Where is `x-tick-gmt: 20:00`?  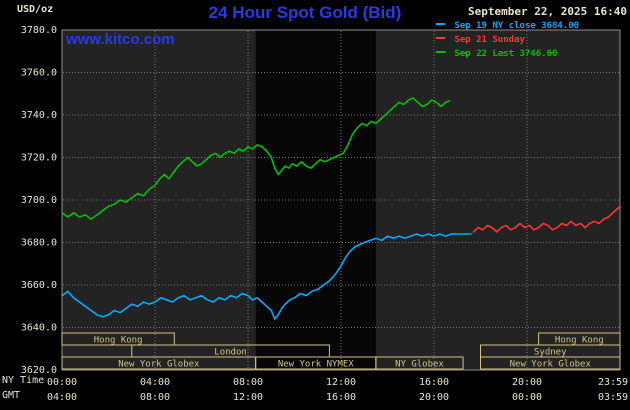 x-tick-gmt: 20:00 is located at coordinates (434, 397).